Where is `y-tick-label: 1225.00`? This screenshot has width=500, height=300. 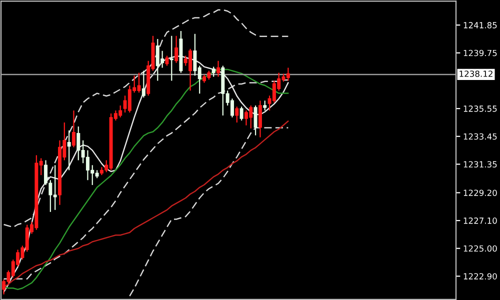 y-tick-label: 1225.00 is located at coordinates (480, 248).